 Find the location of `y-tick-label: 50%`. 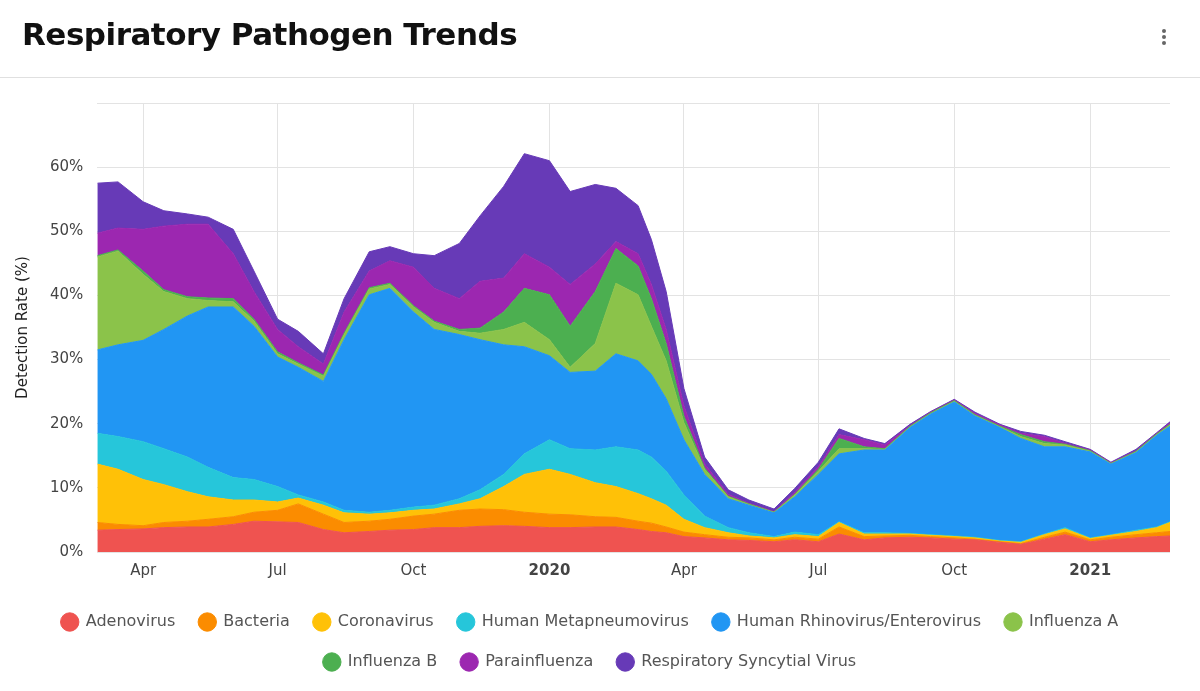

y-tick-label: 50% is located at coordinates (67, 230).